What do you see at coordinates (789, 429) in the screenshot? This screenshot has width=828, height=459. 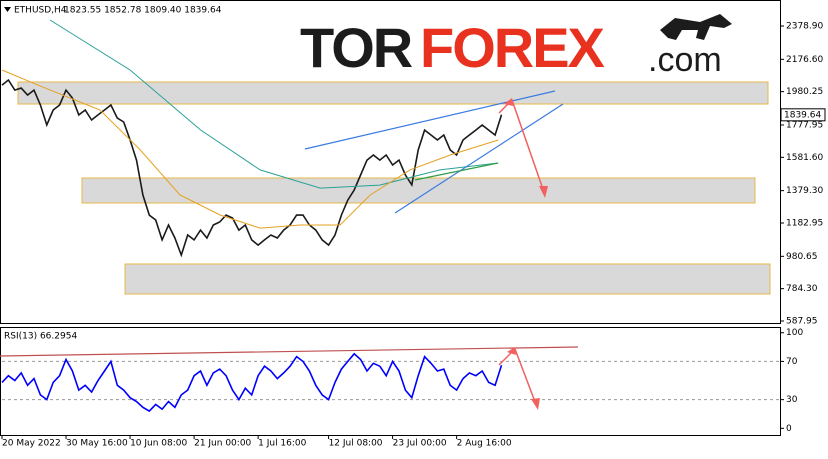 I see `y-tick-label: 0` at bounding box center [789, 429].